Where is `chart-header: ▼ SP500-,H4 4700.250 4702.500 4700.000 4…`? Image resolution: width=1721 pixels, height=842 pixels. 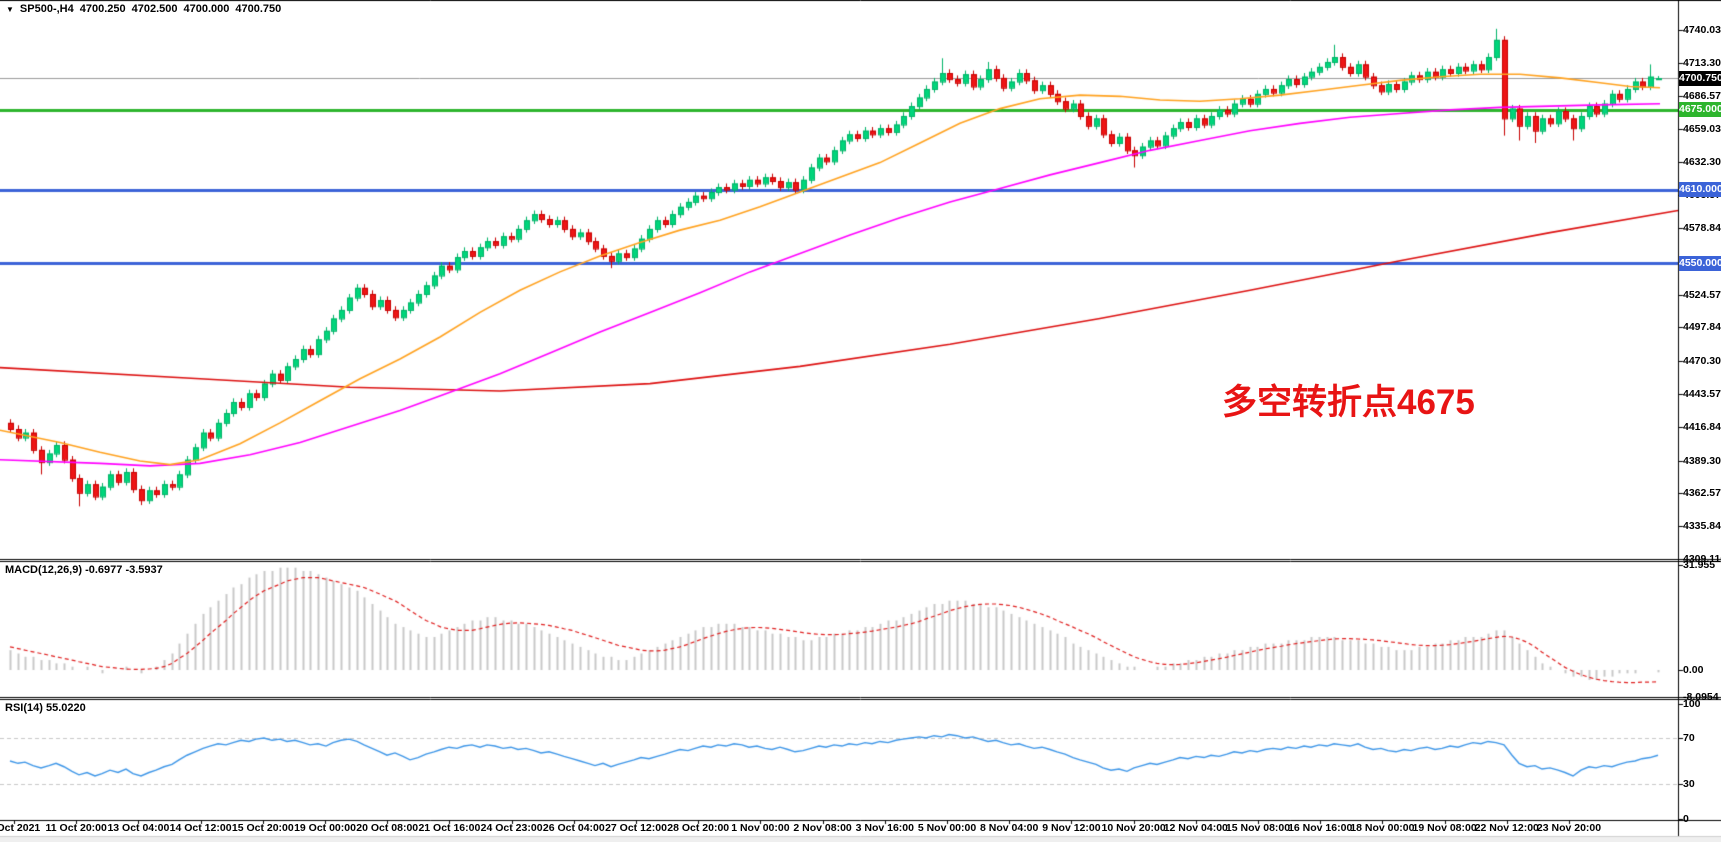
chart-header: ▼ SP500-,H4 4700.250 4702.500 4700.000 4… is located at coordinates (143, 9).